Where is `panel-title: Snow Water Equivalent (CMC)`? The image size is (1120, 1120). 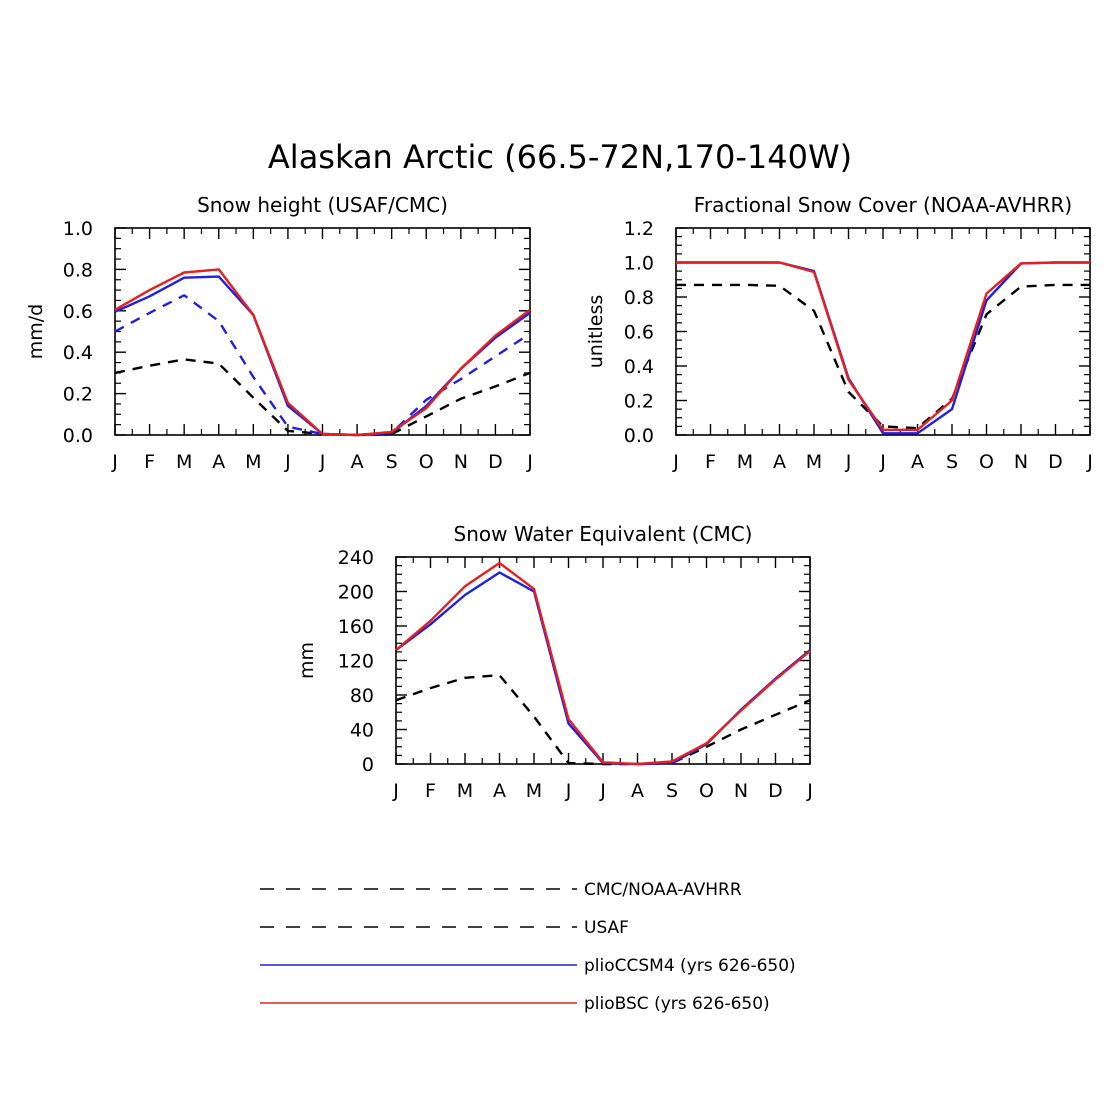
panel-title: Snow Water Equivalent (CMC) is located at coordinates (603, 534).